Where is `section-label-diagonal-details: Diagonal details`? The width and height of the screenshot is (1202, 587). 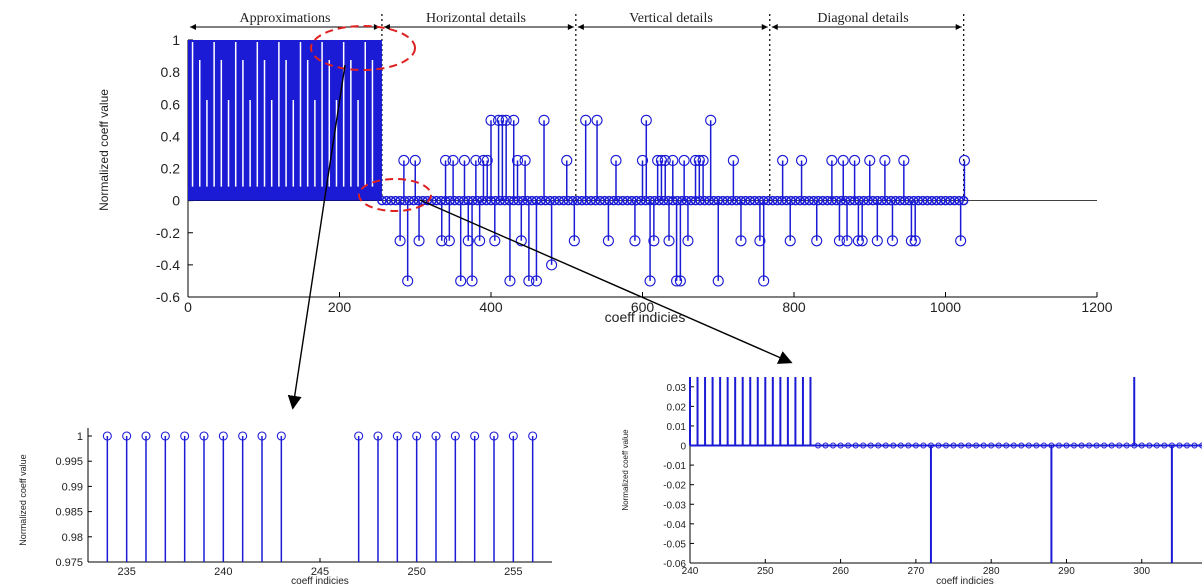 section-label-diagonal-details: Diagonal details is located at coordinates (862, 18).